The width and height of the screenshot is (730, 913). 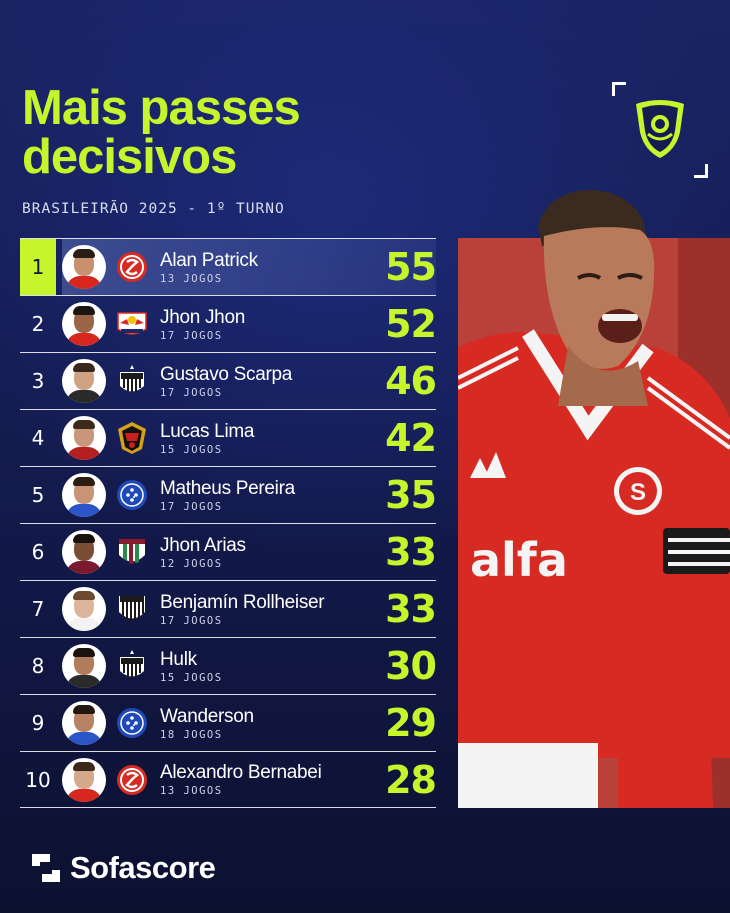 I want to click on key-passes-value: 28, so click(x=411, y=779).